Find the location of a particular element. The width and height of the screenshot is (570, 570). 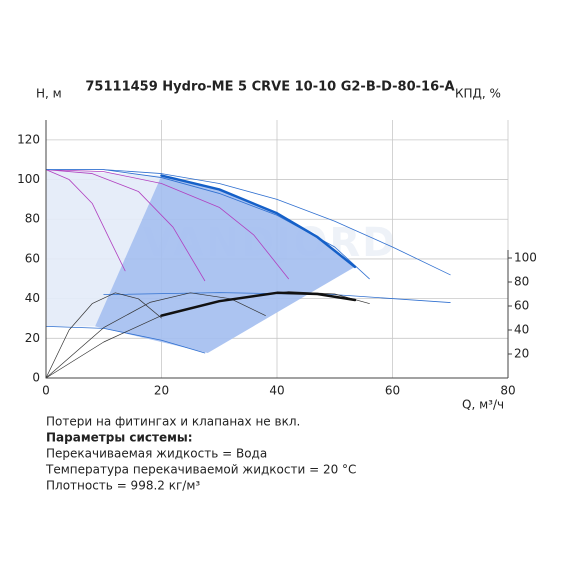

y-tick-label: 80 is located at coordinates (32, 219).